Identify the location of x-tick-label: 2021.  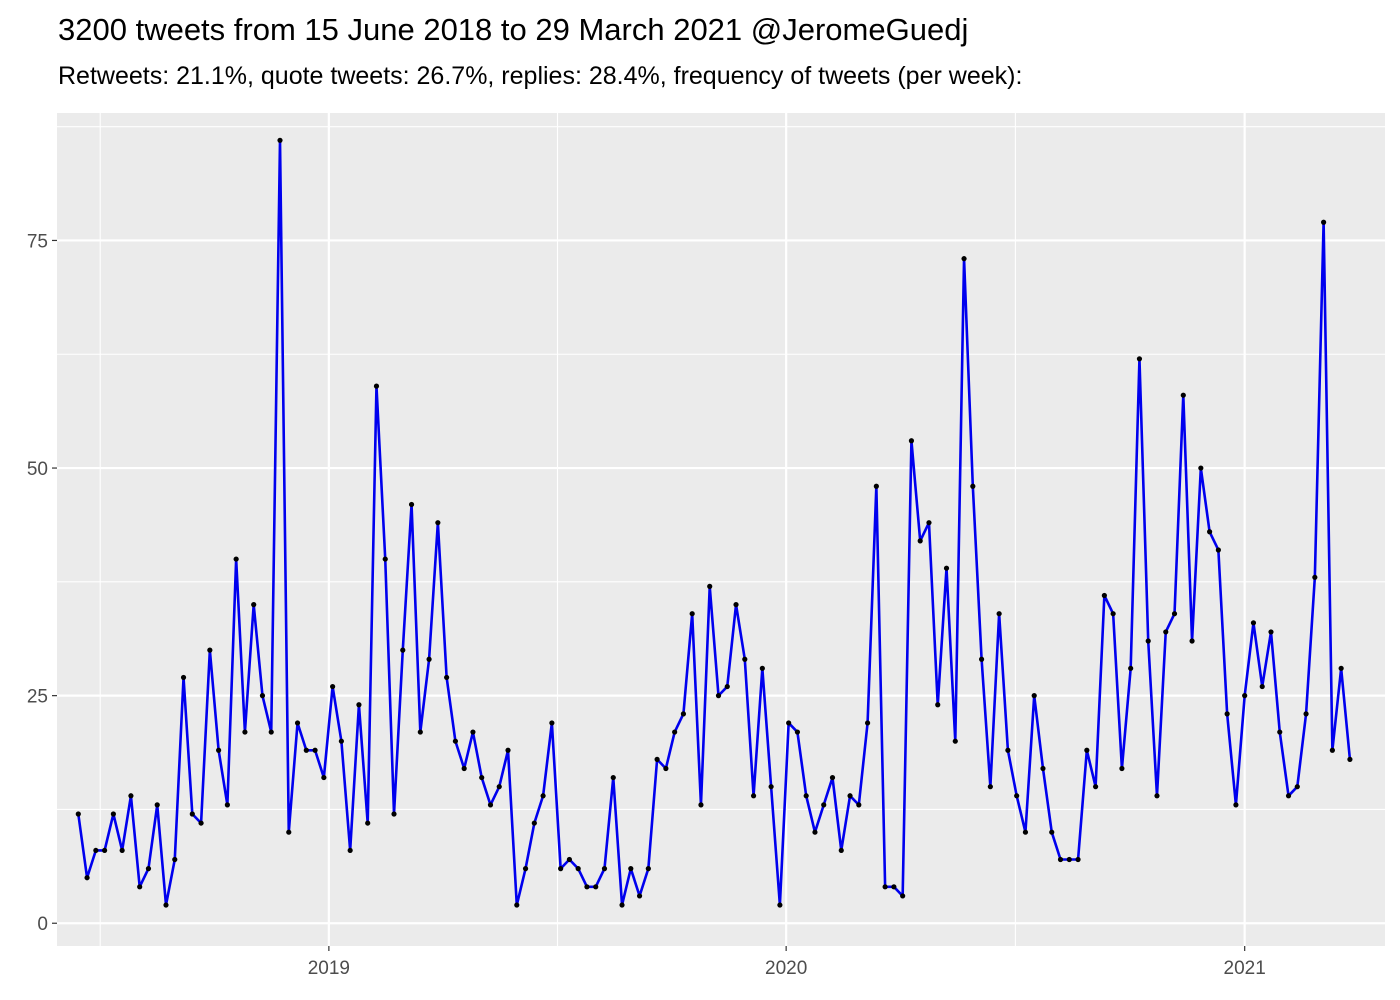
(1245, 968).